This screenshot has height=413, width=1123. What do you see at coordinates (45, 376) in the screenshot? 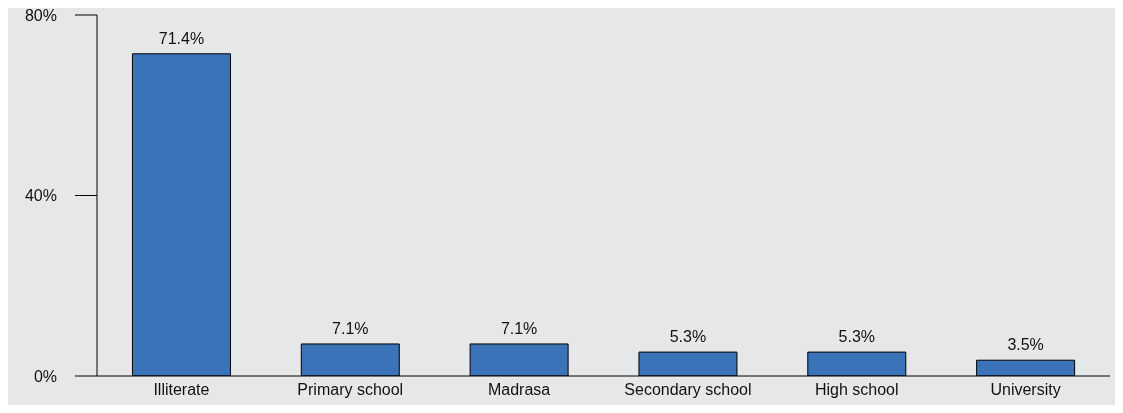
I see `y-tick-label: 0%` at bounding box center [45, 376].